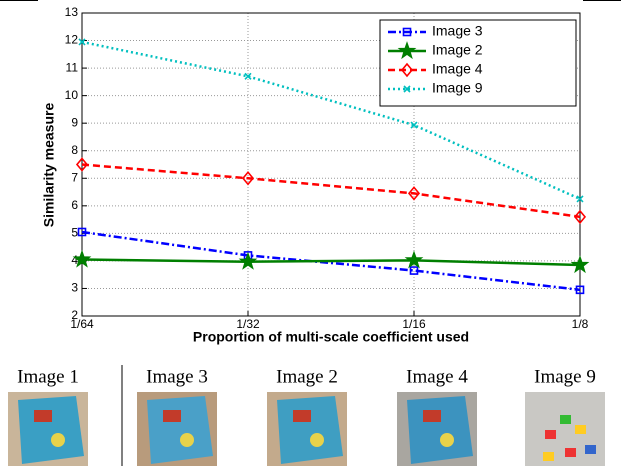  Describe the element at coordinates (74, 260) in the screenshot. I see `y-tick-label: 4` at that location.